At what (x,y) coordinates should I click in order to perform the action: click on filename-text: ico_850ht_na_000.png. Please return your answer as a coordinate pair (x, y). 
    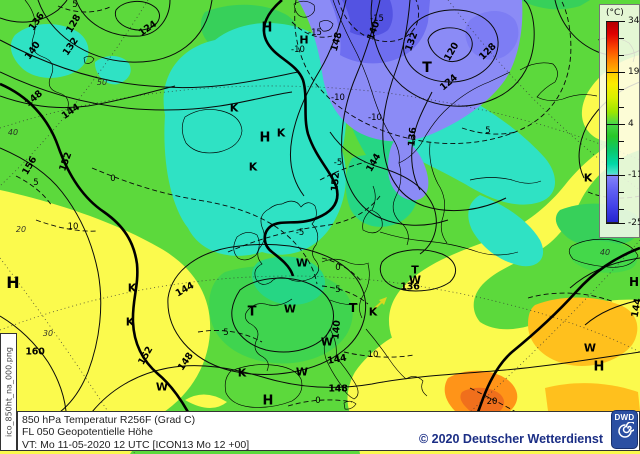
    Looking at the image, I should click on (8, 392).